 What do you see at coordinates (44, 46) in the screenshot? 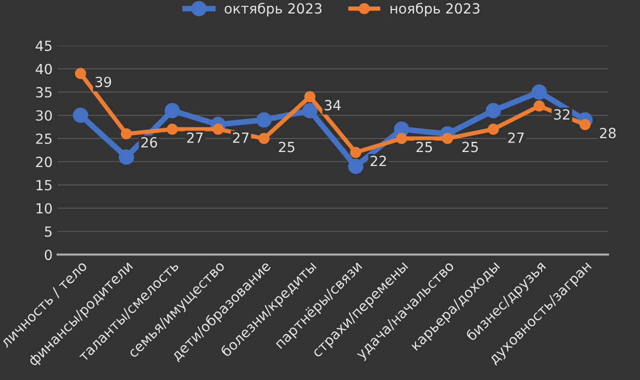
I see `y-tick-label: 45` at bounding box center [44, 46].